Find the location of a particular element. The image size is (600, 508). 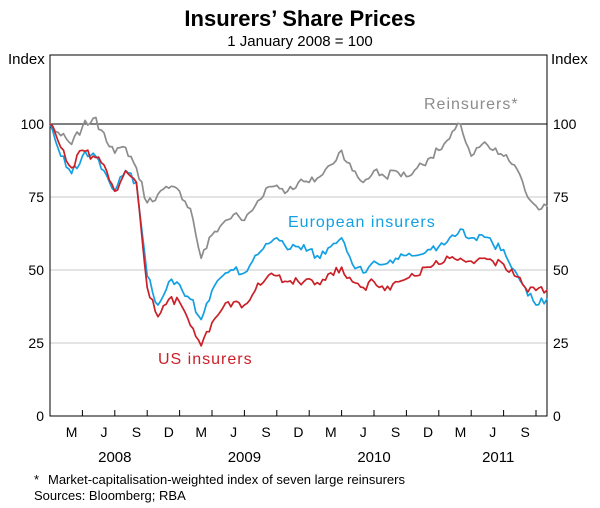

y-tick-label-right: 25 is located at coordinates (561, 343).